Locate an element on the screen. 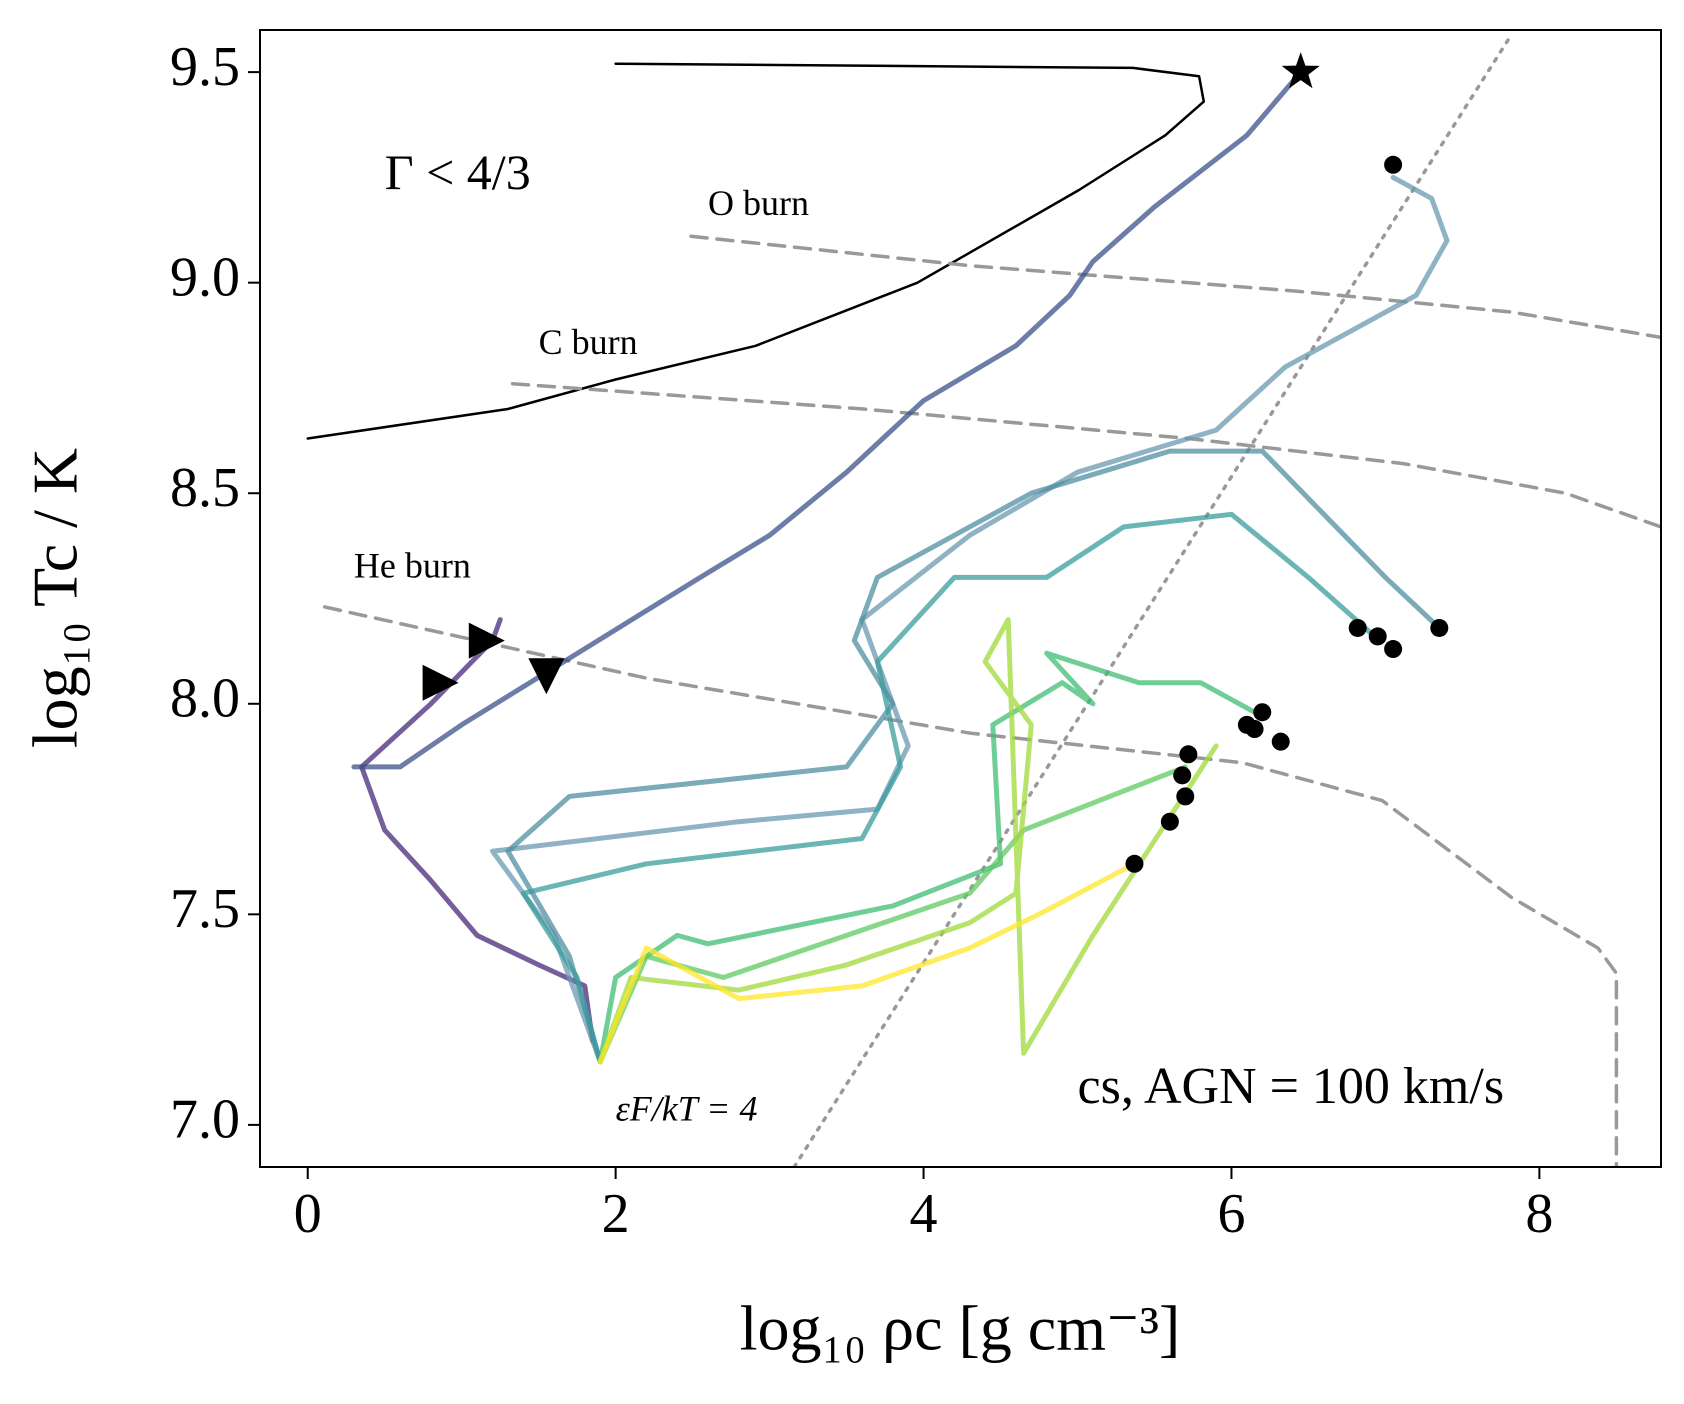  y-tick-label: 8.5 is located at coordinates (205, 488).